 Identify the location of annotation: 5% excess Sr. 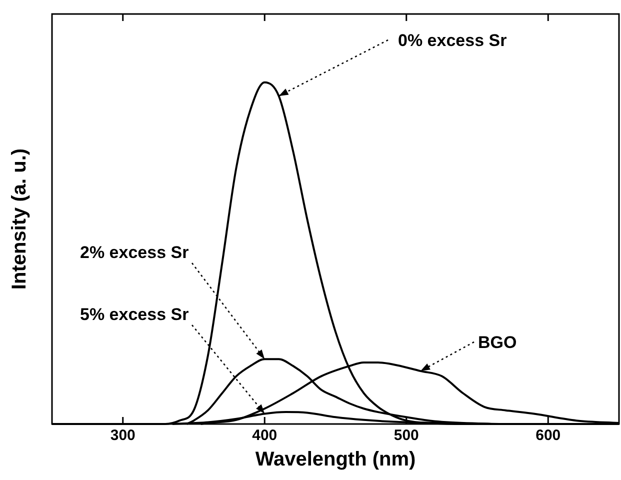
(135, 314).